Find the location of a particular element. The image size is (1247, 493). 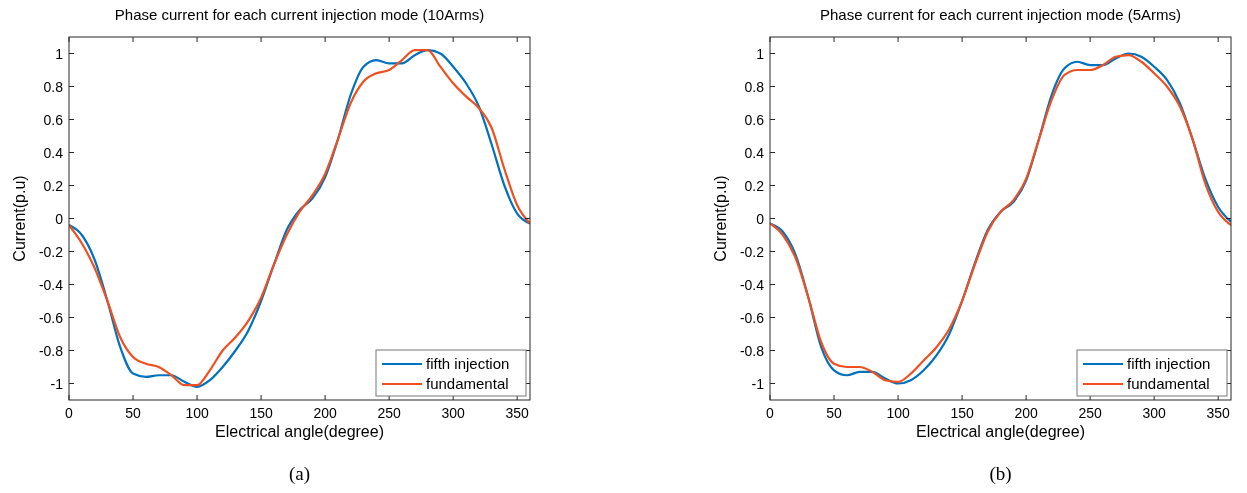

text: (a) is located at coordinates (299, 474).